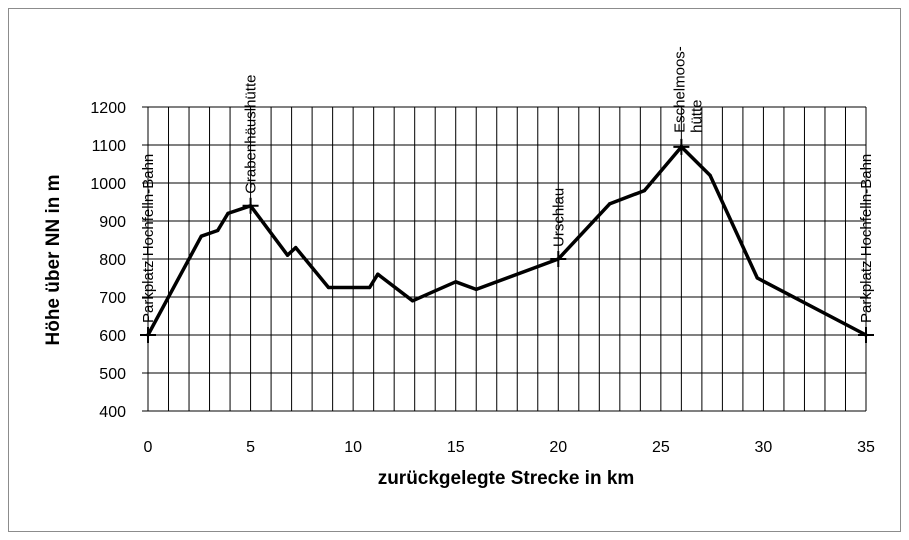  What do you see at coordinates (109, 146) in the screenshot?
I see `y-tick-label: 1100` at bounding box center [109, 146].